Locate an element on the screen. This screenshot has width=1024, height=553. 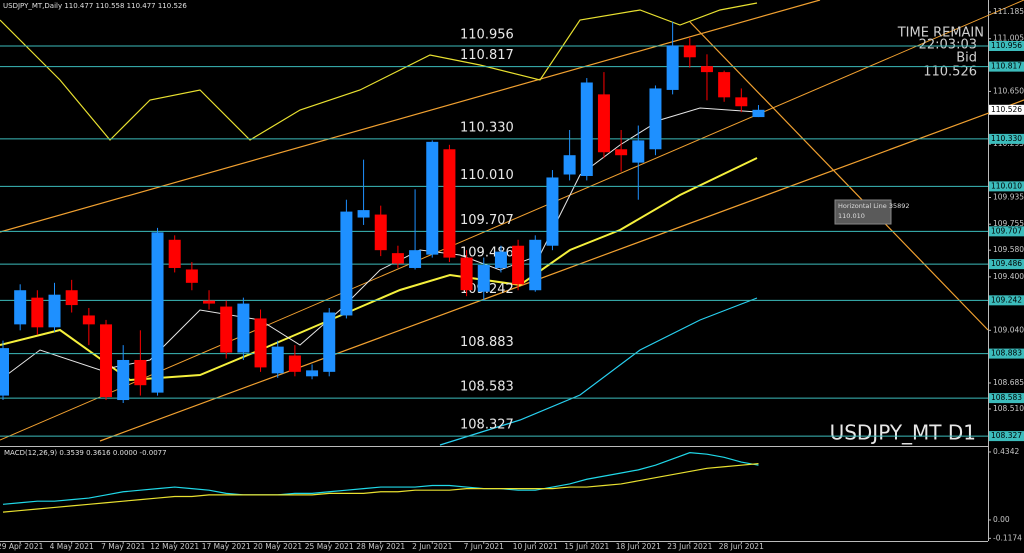
level-label: 108.327 is located at coordinates (487, 425).